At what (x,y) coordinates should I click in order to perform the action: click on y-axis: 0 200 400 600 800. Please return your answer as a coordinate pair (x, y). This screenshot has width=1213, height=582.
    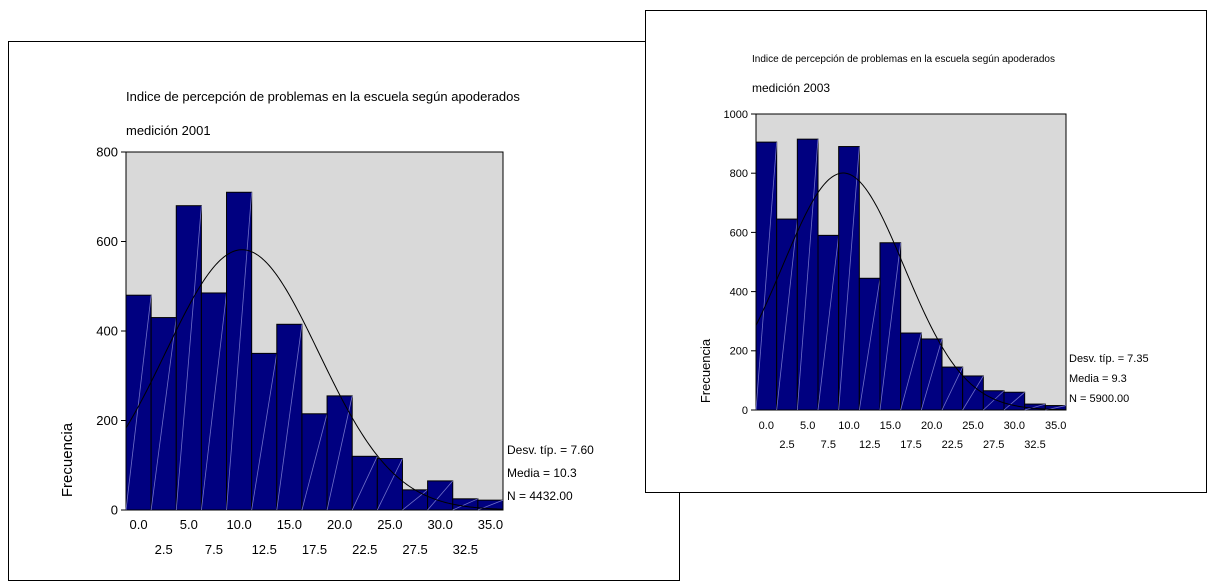
    Looking at the image, I should click on (111, 331).